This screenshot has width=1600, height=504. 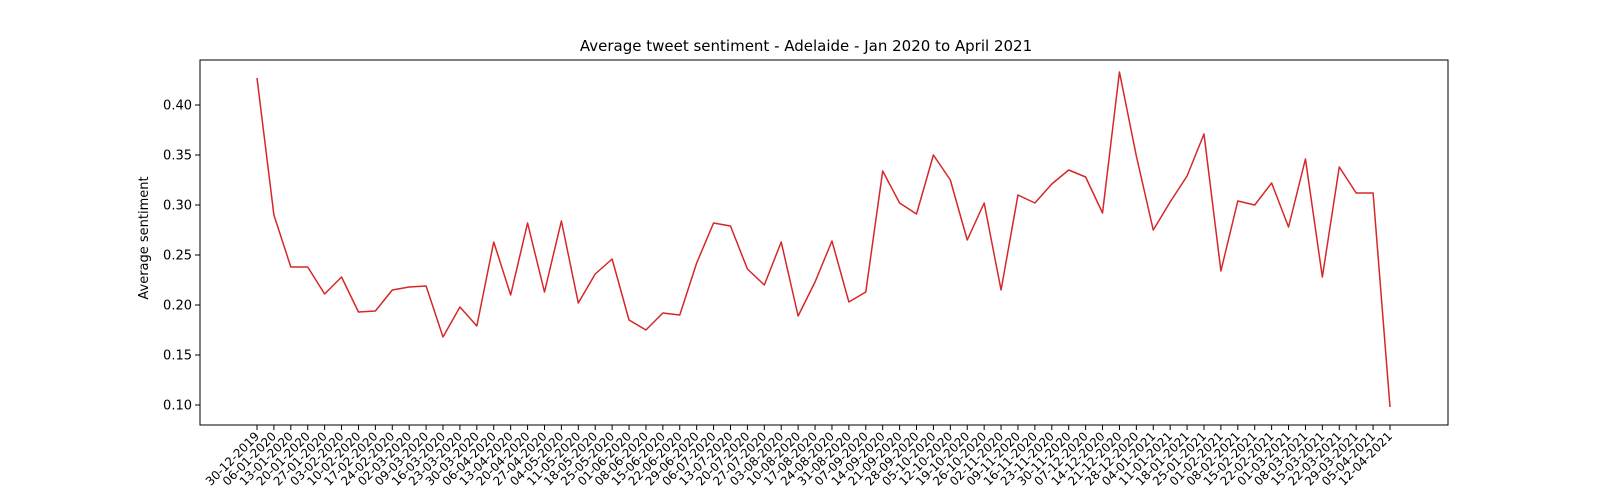 I want to click on y-axis: 0.10 0.15 0.20 0.25 0.30 0.35 0.40, so click(x=181, y=256).